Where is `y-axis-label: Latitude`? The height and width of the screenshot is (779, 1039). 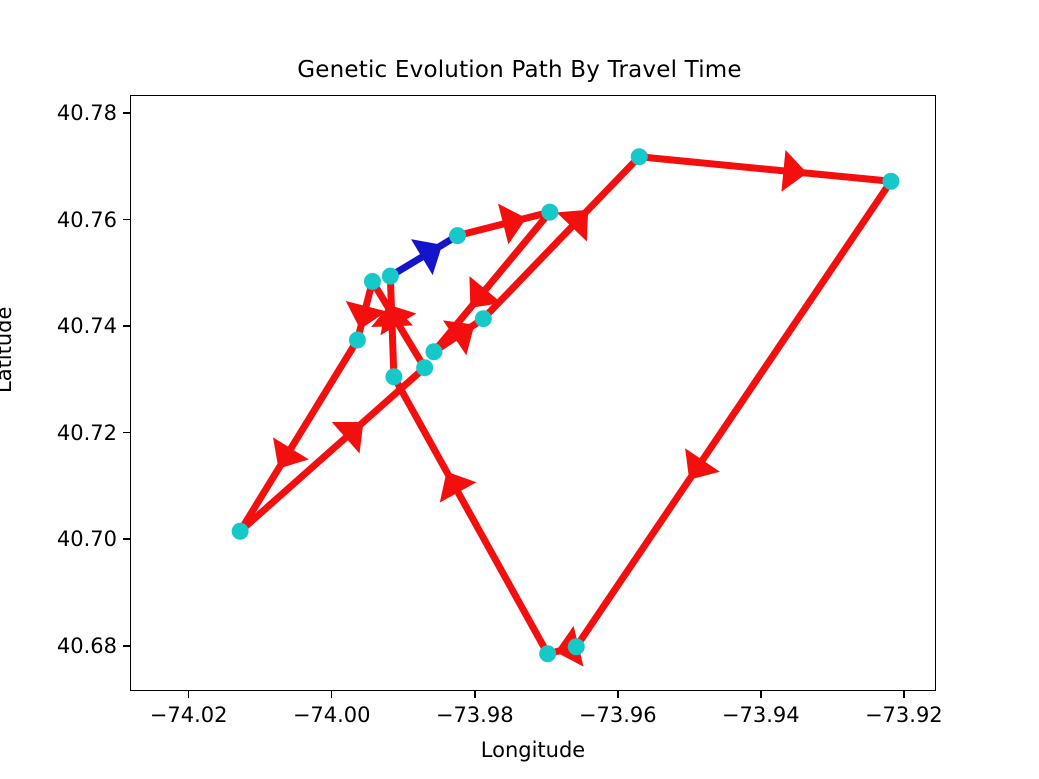 y-axis-label: Latitude is located at coordinates (8, 349).